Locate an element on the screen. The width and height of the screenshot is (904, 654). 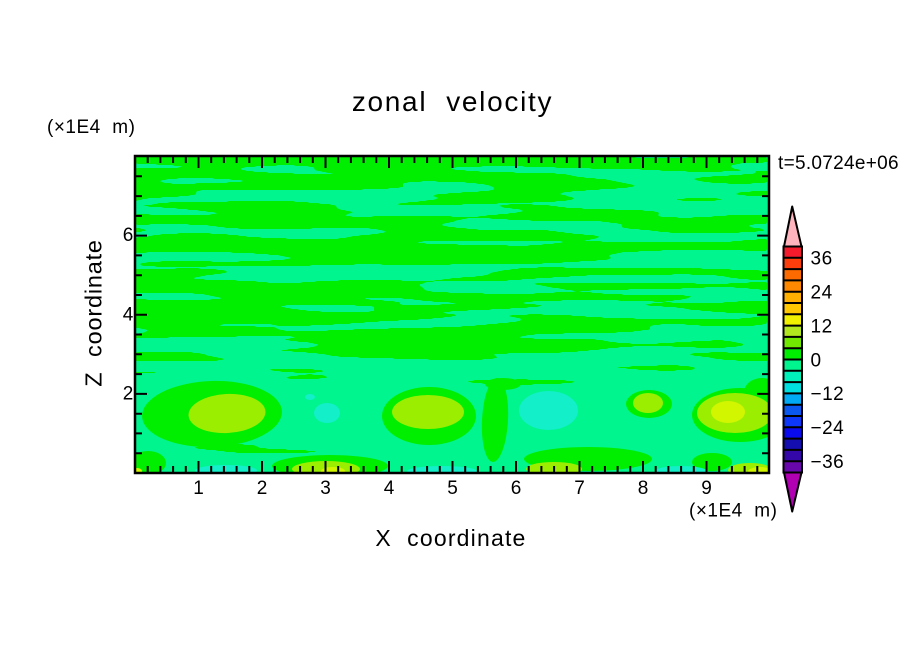
svg-text: X coordinate is located at coordinates (450, 538).